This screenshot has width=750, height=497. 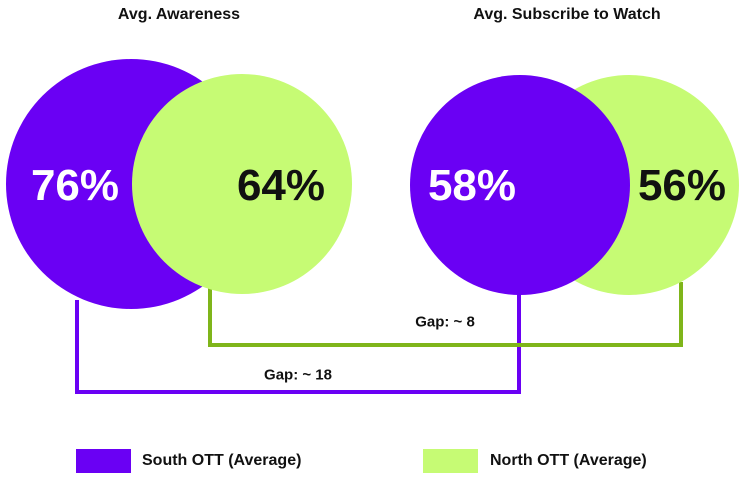 What do you see at coordinates (472, 185) in the screenshot?
I see `subscribe-south-value: 58%` at bounding box center [472, 185].